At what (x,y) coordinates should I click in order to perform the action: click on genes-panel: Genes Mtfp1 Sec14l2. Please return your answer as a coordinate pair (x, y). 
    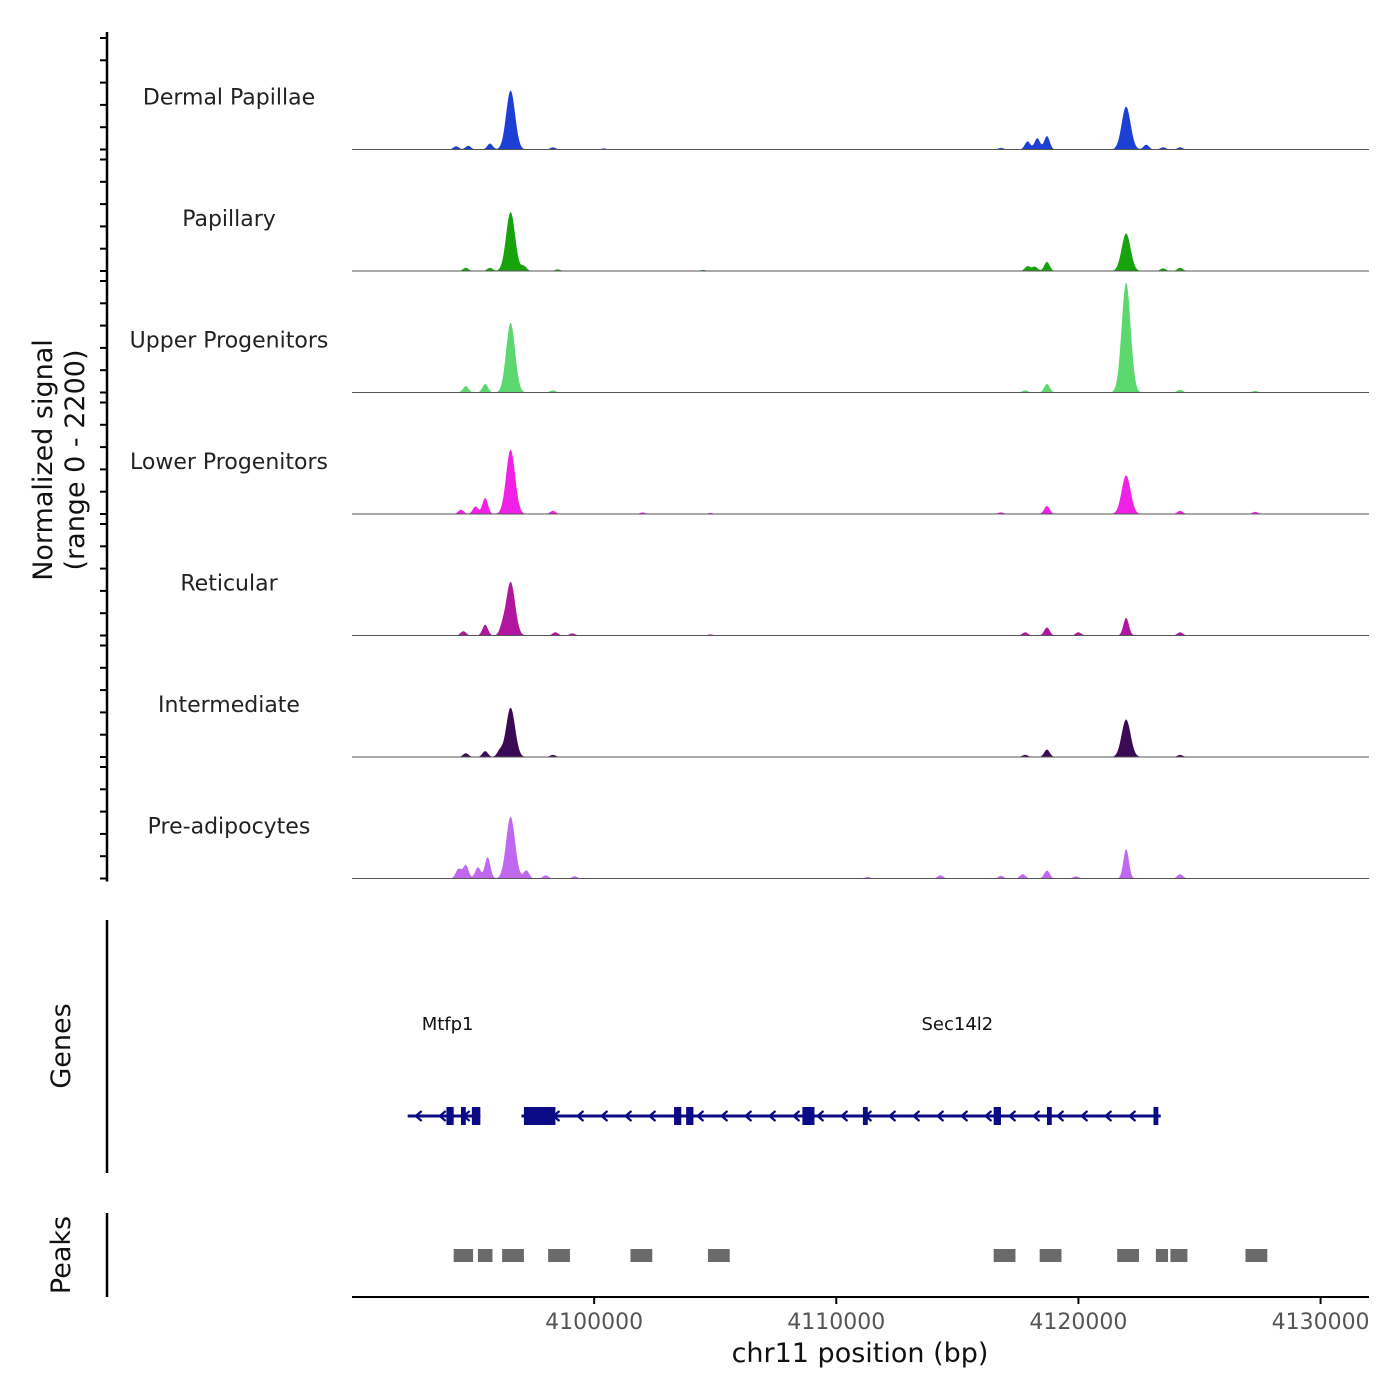
    Looking at the image, I should click on (603, 1046).